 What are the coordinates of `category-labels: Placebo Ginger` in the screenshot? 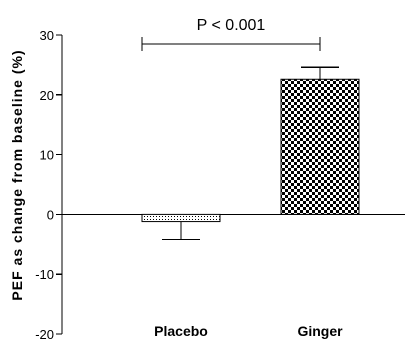 It's located at (248, 331).